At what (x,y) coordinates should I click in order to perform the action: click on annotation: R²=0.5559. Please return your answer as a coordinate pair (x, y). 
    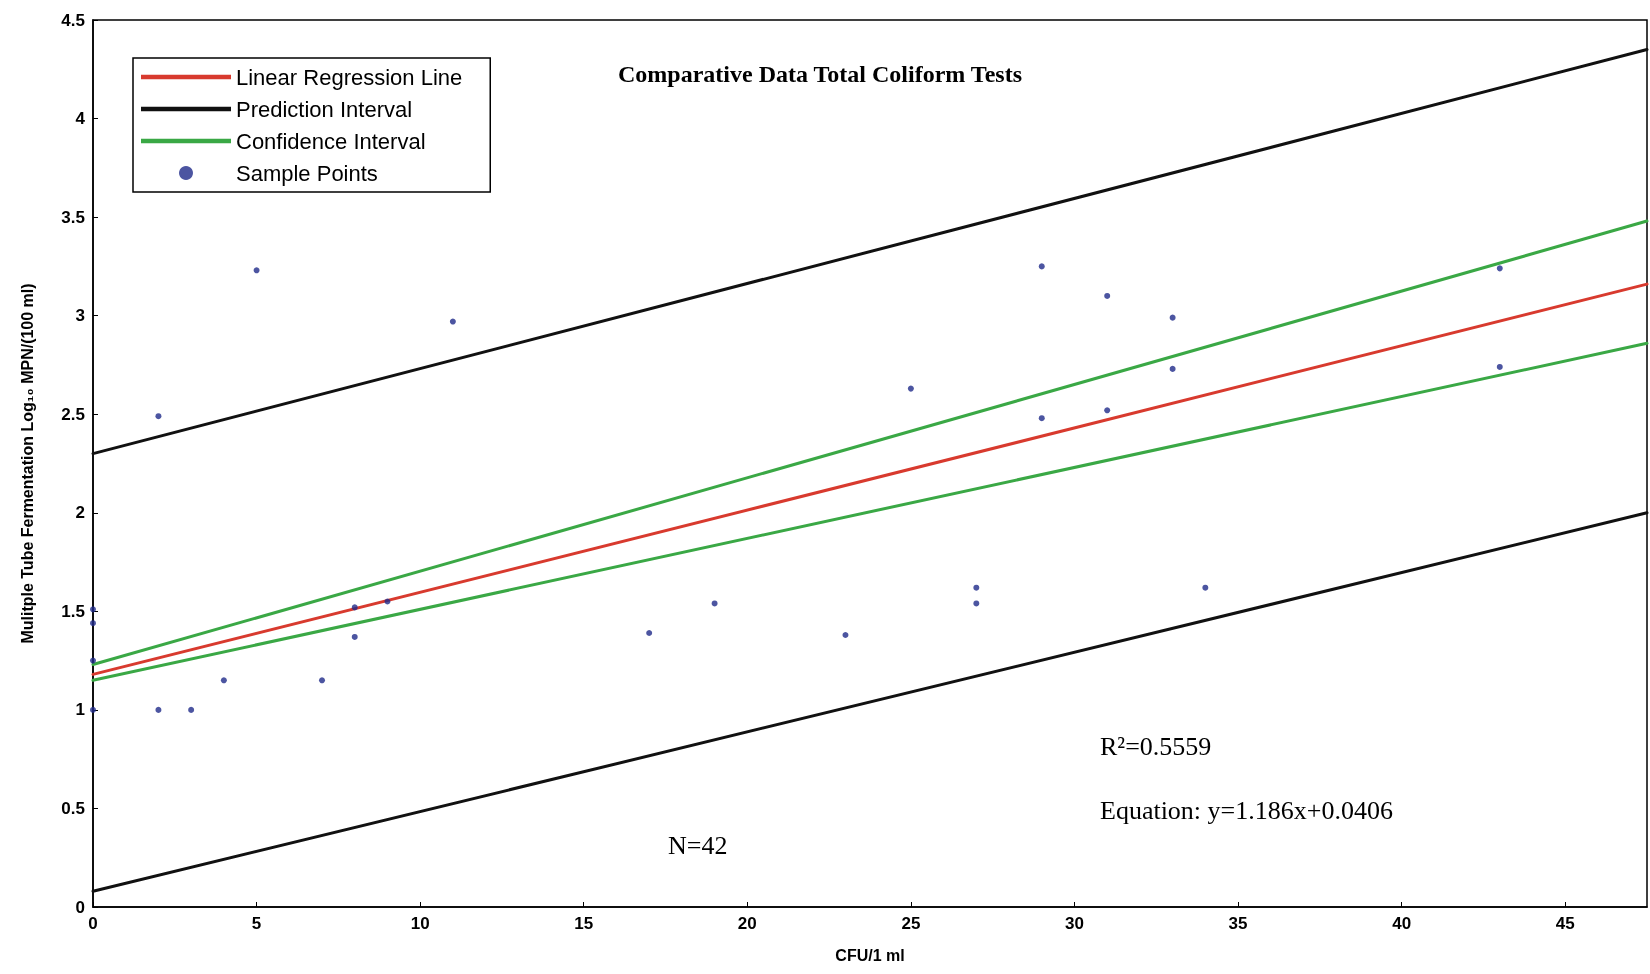
    Looking at the image, I should click on (1156, 746).